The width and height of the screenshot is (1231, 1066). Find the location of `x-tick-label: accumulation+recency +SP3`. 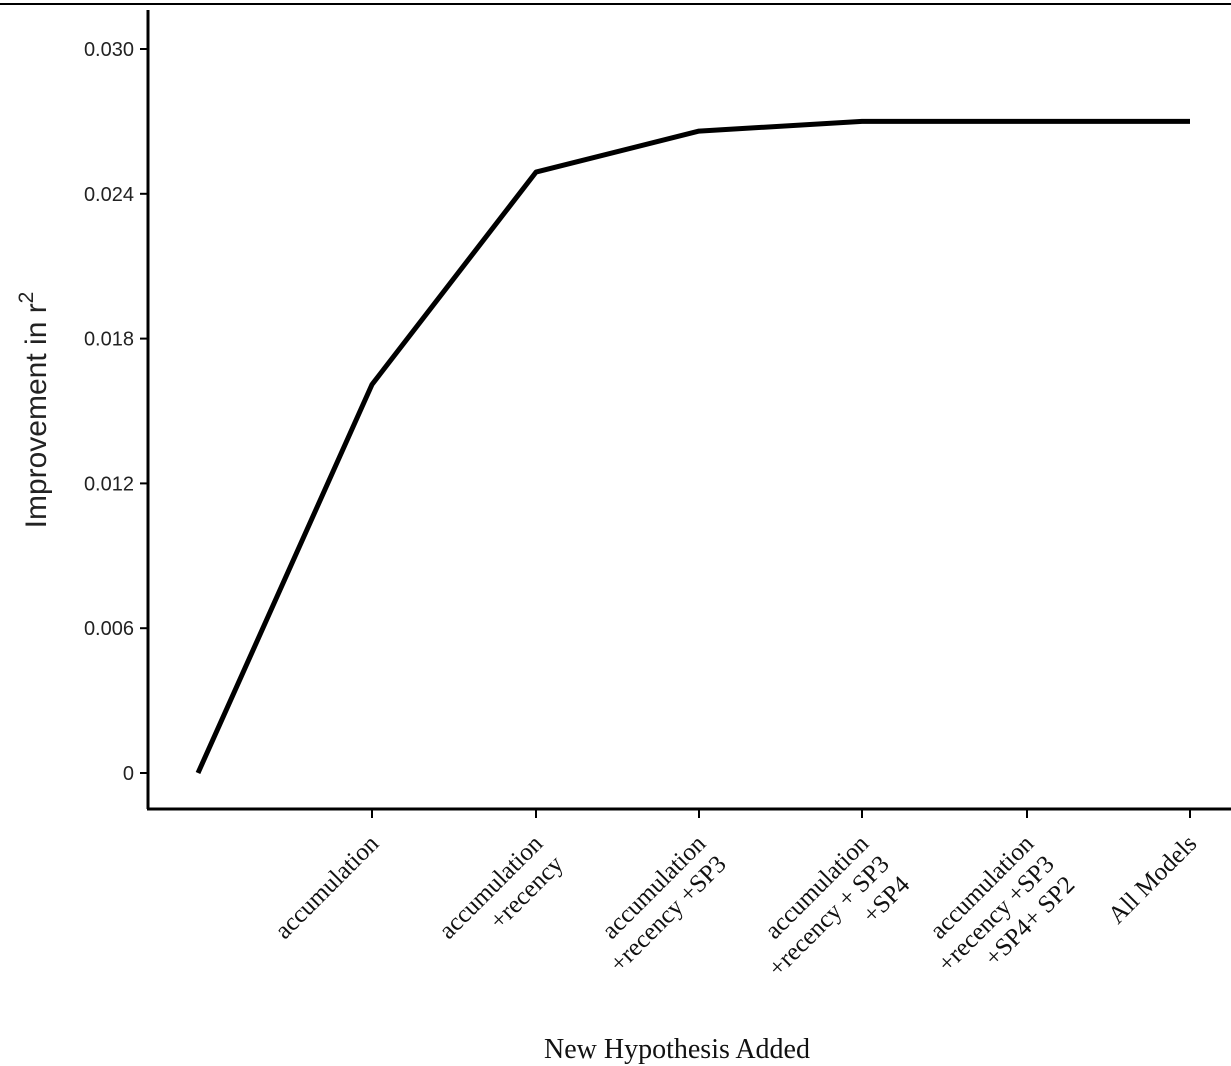

x-tick-label: accumulation+recency +SP3 is located at coordinates (658, 904).